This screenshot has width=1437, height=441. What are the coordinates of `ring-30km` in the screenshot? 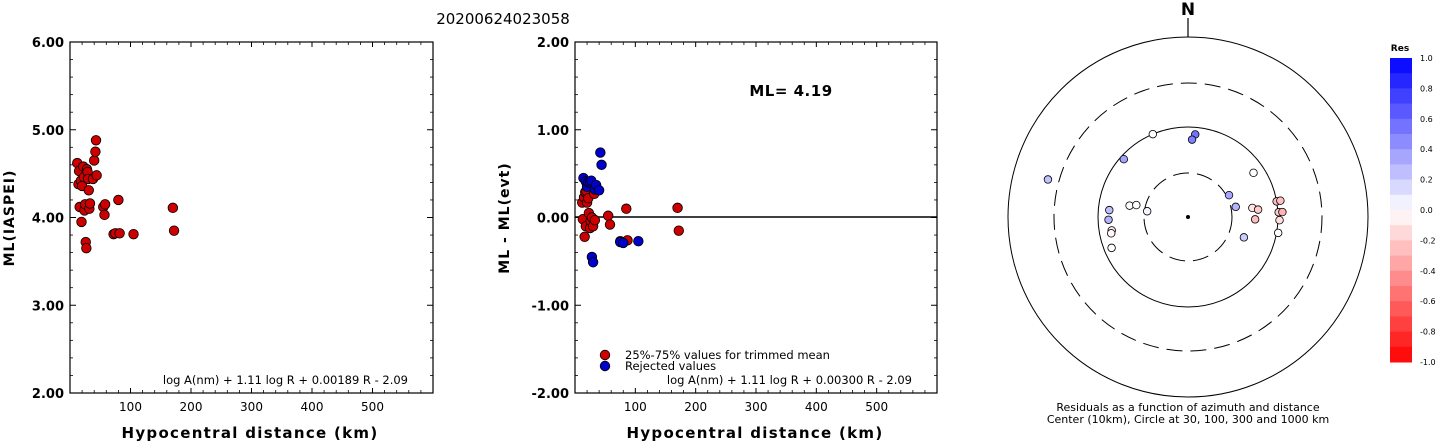 It's located at (1188, 217).